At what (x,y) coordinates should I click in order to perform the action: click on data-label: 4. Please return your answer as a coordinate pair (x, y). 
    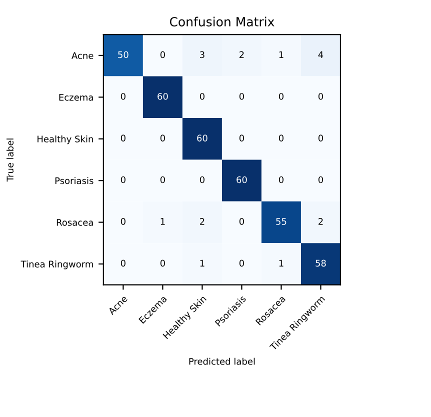
    Looking at the image, I should click on (321, 54).